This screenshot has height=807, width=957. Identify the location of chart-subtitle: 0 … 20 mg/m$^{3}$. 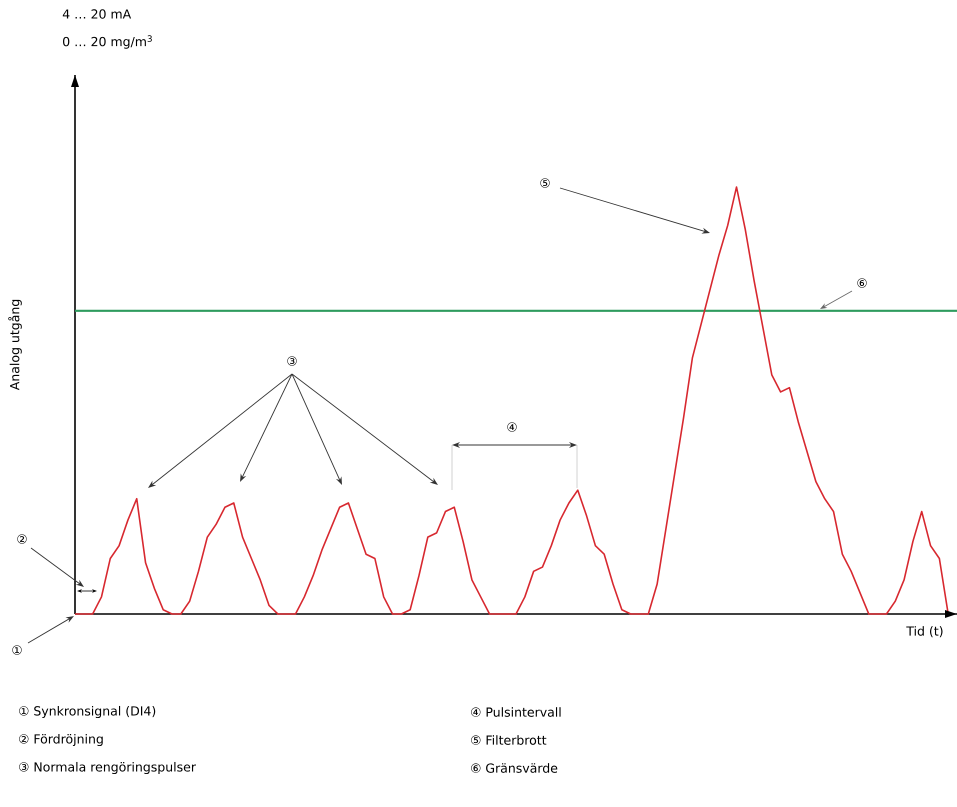
(107, 42).